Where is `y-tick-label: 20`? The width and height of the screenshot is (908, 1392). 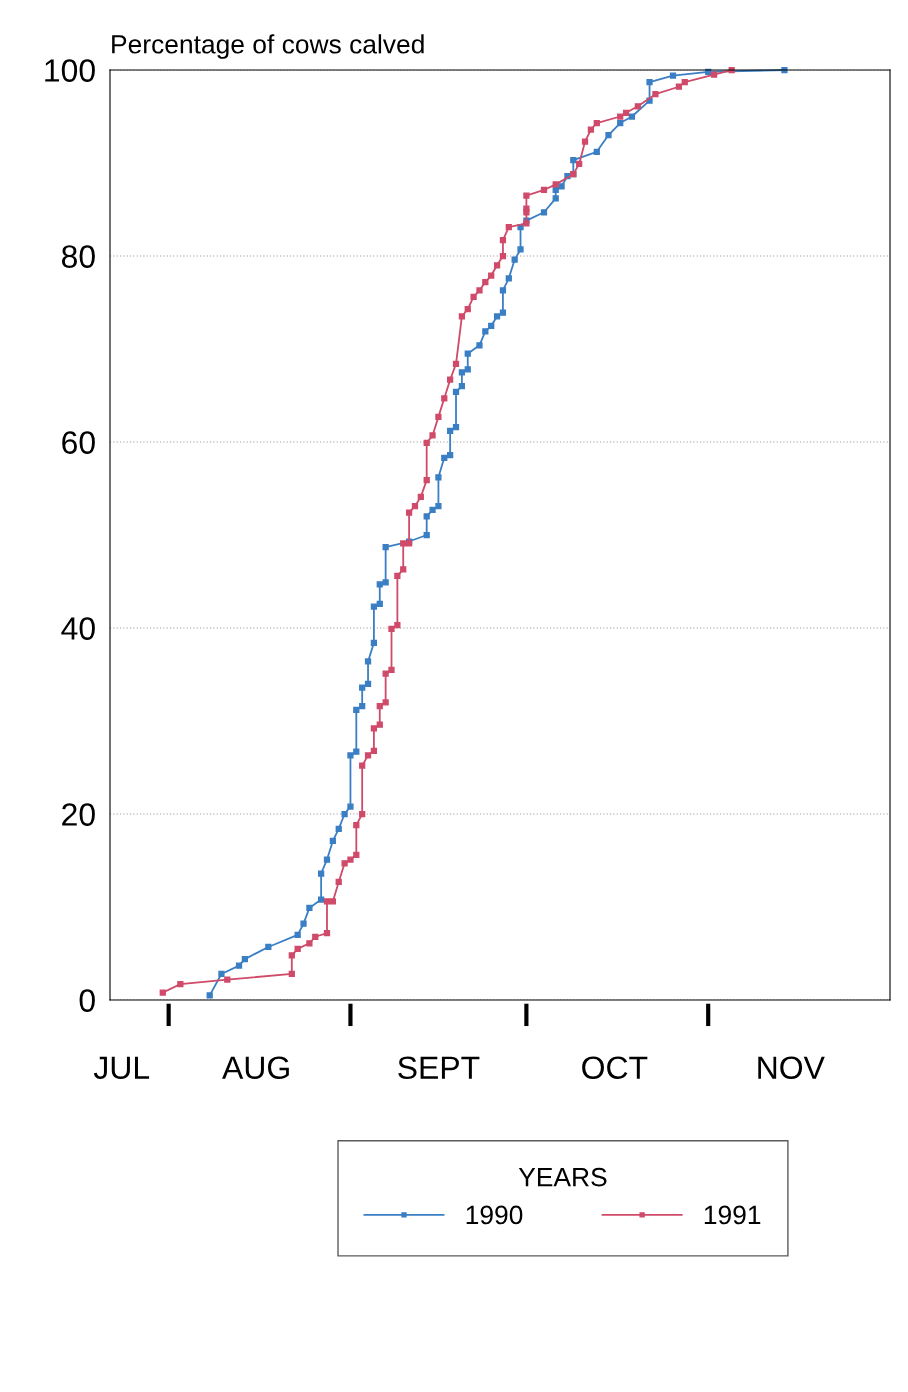 y-tick-label: 20 is located at coordinates (78, 814).